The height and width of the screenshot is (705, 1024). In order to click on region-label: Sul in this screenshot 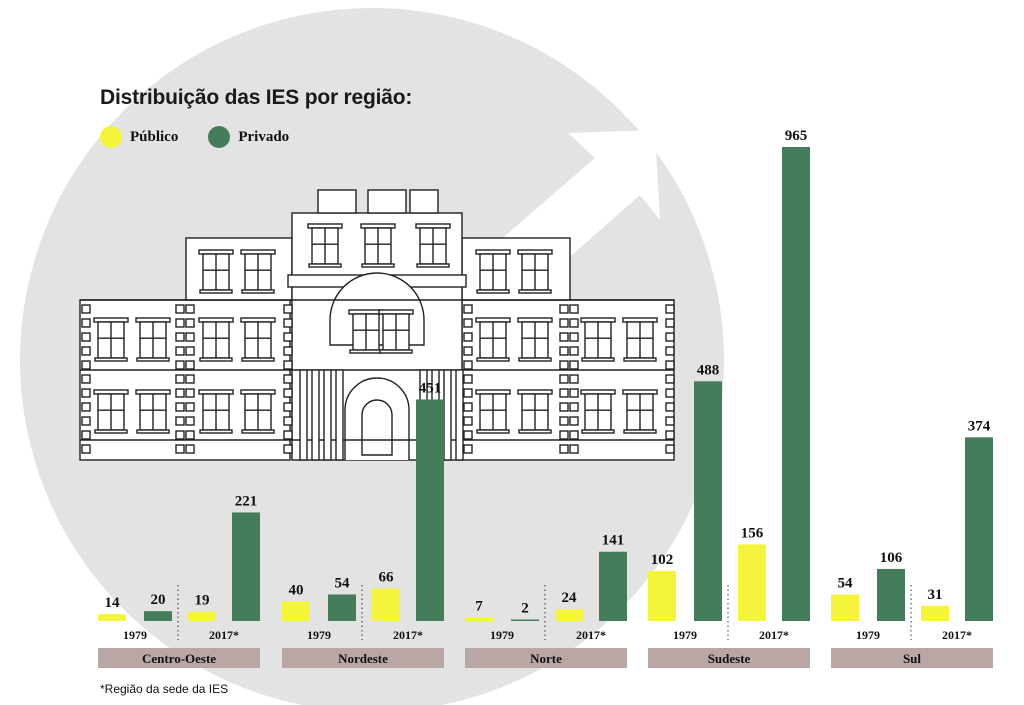, I will do `click(912, 658)`.